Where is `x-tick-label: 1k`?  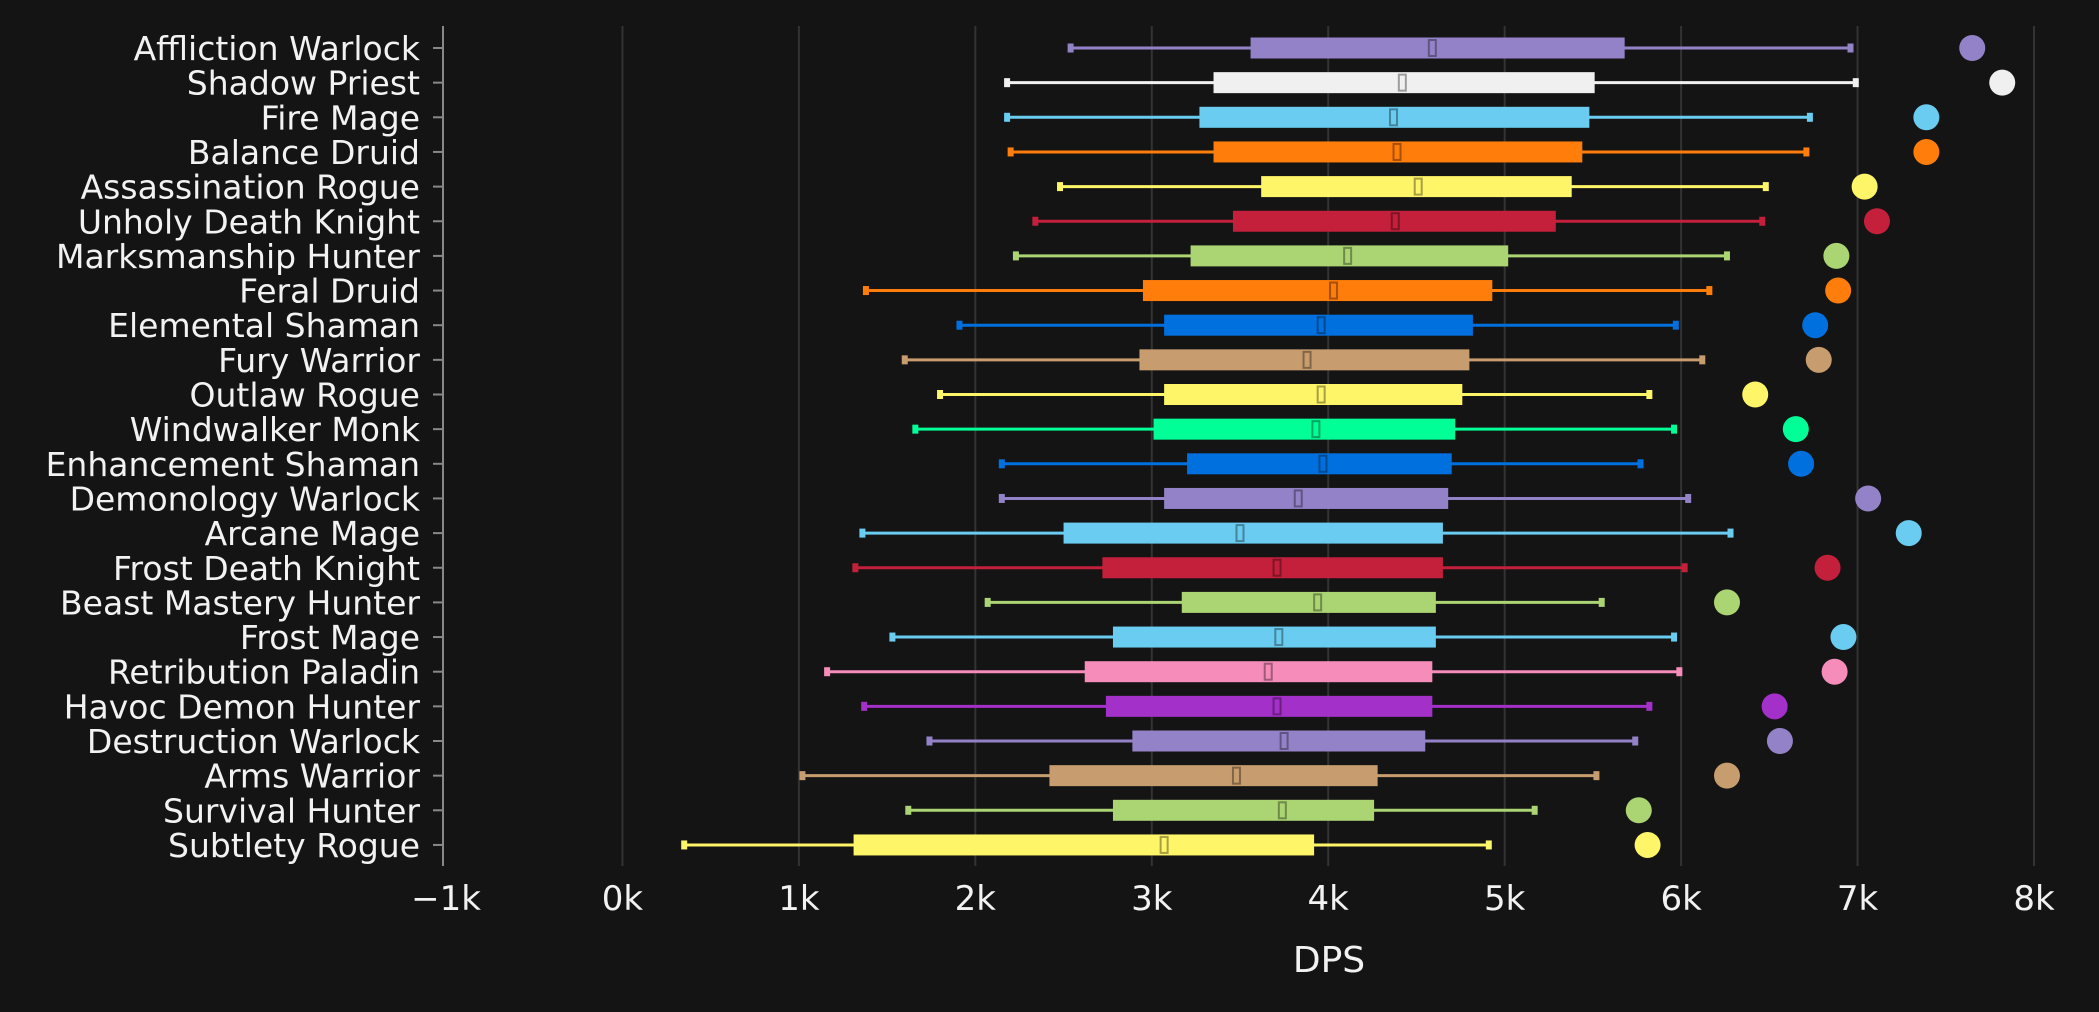 x-tick-label: 1k is located at coordinates (799, 899).